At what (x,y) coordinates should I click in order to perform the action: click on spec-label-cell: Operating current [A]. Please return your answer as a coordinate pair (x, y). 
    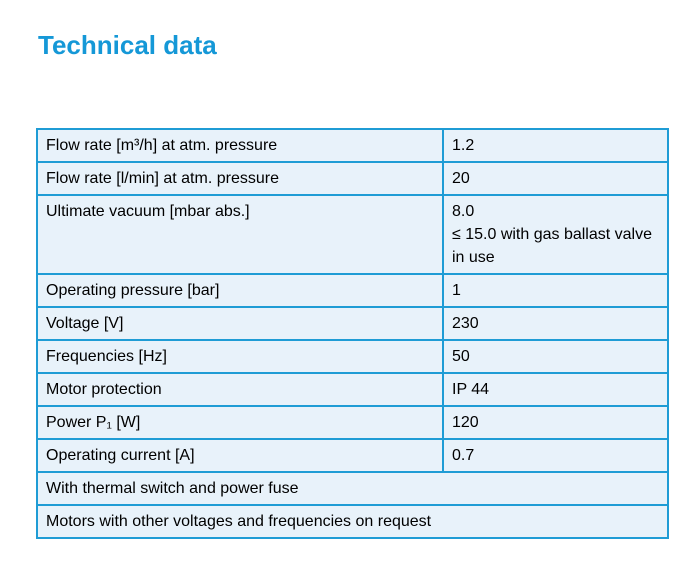
    Looking at the image, I should click on (240, 455).